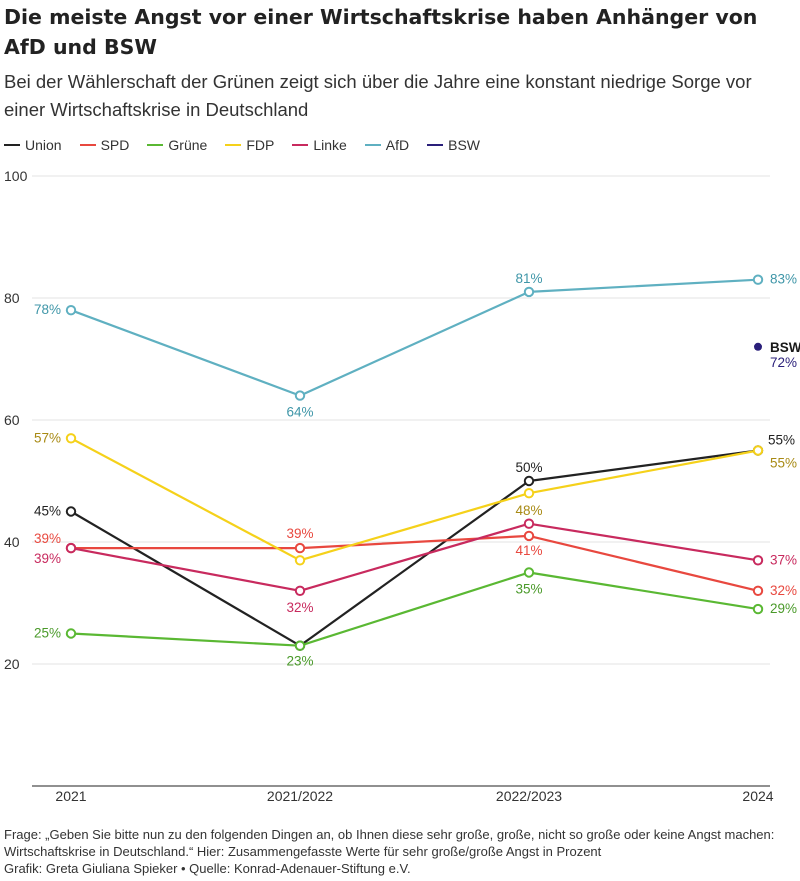  What do you see at coordinates (299, 607) in the screenshot?
I see `data-label-linke: 32%` at bounding box center [299, 607].